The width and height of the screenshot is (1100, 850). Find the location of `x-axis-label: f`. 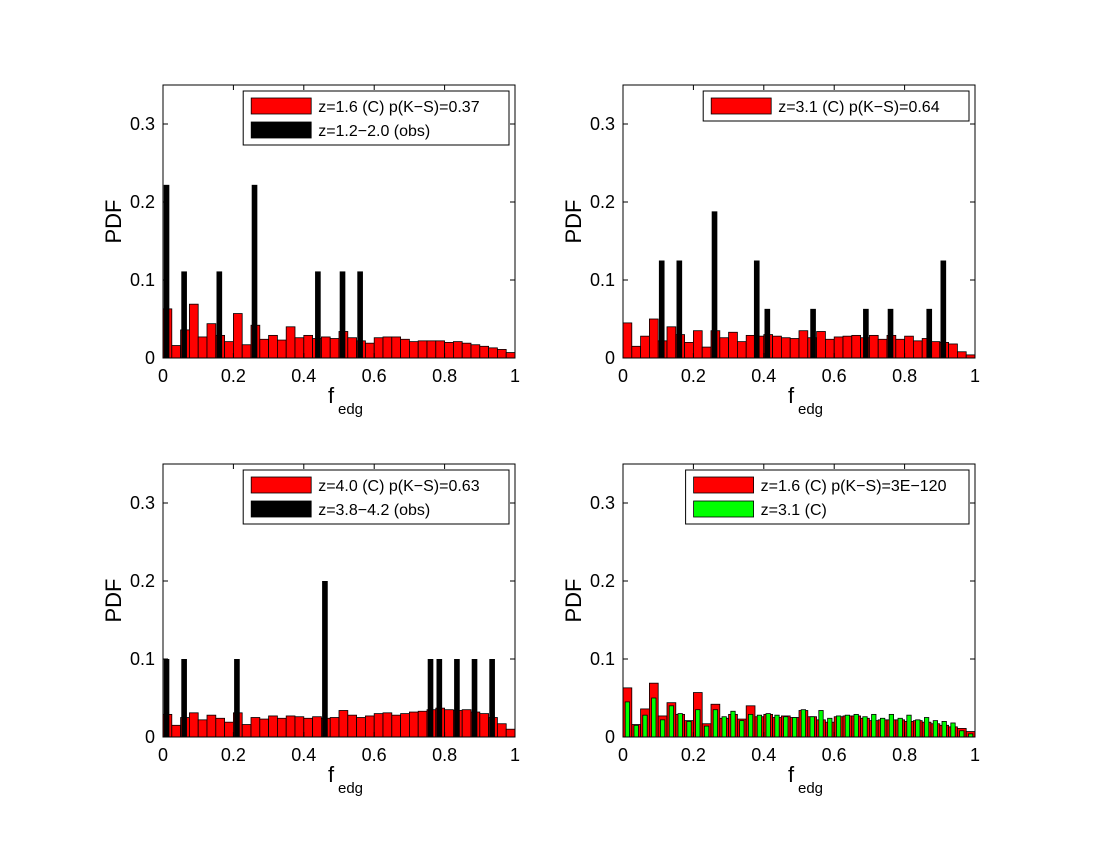

x-axis-label: f is located at coordinates (331, 395).